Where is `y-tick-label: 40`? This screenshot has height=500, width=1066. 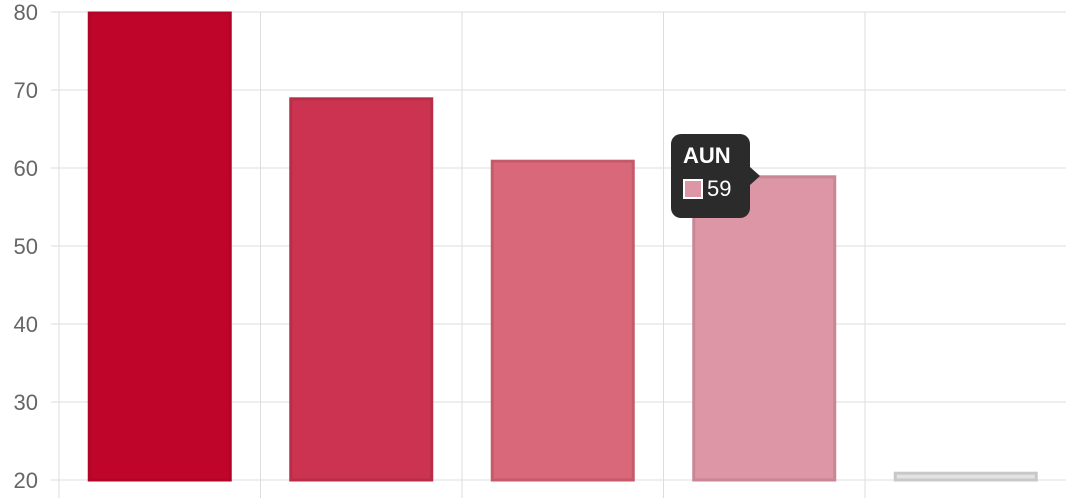
y-tick-label: 40 is located at coordinates (26, 324).